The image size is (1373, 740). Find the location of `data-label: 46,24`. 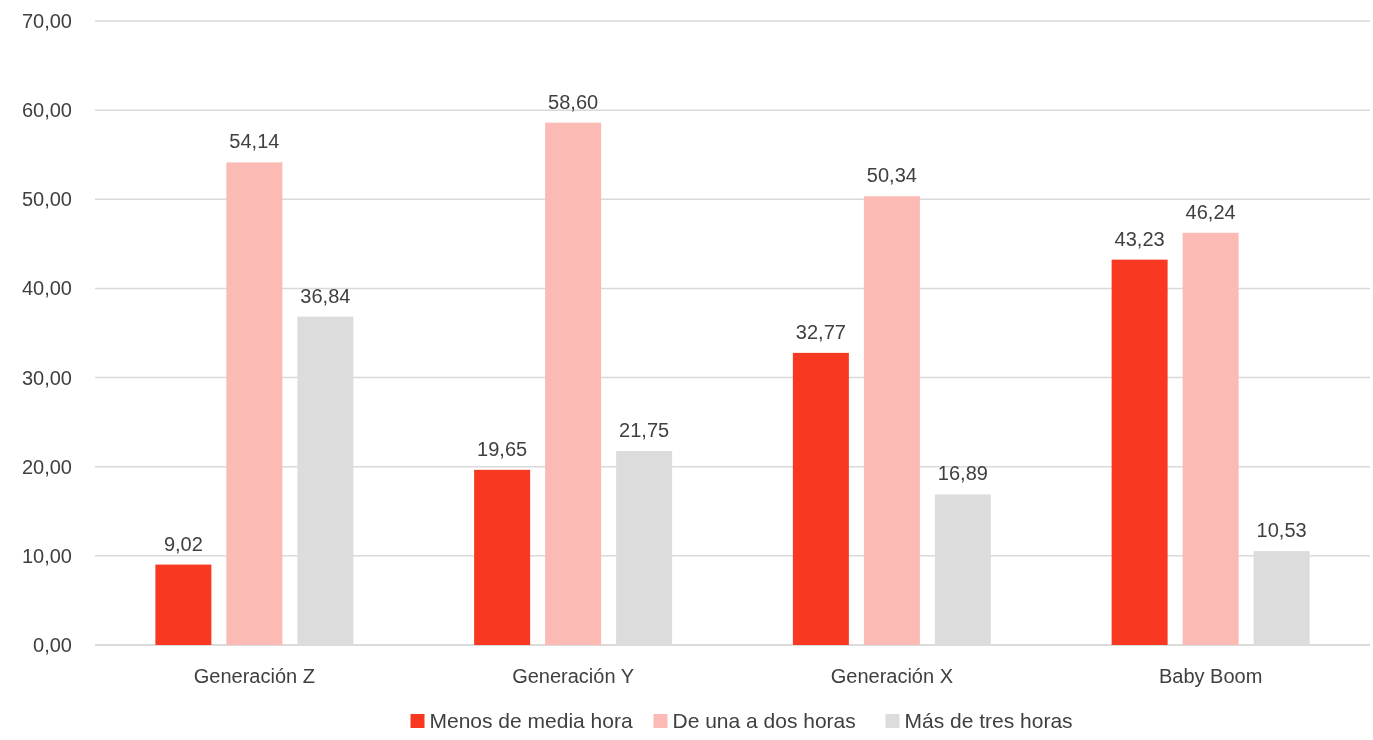

data-label: 46,24 is located at coordinates (1210, 211).